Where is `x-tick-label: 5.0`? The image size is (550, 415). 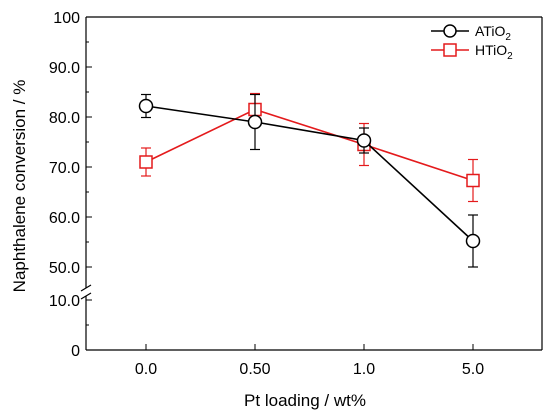 x-tick-label: 5.0 is located at coordinates (473, 369).